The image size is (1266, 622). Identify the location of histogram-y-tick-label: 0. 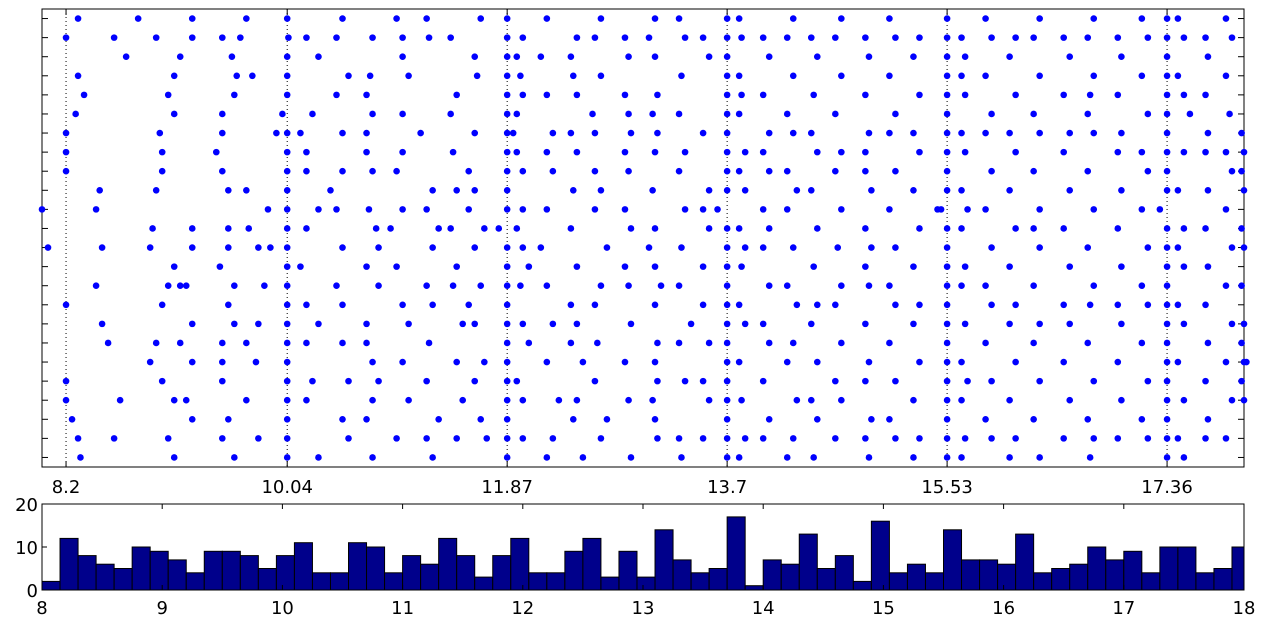
(32, 591).